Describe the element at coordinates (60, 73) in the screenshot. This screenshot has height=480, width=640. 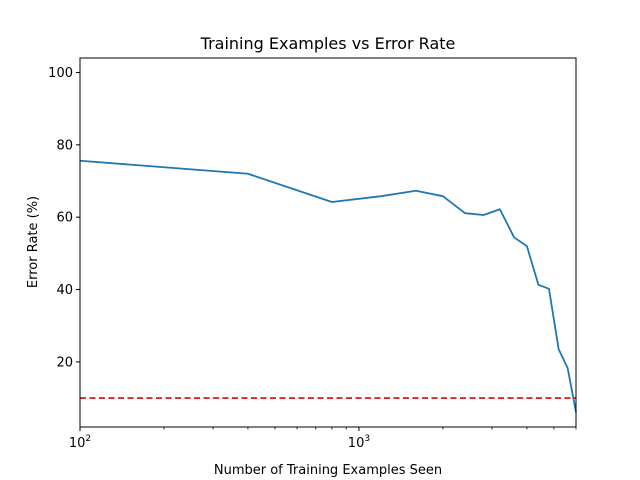
I see `y-tick-label: 100` at that location.